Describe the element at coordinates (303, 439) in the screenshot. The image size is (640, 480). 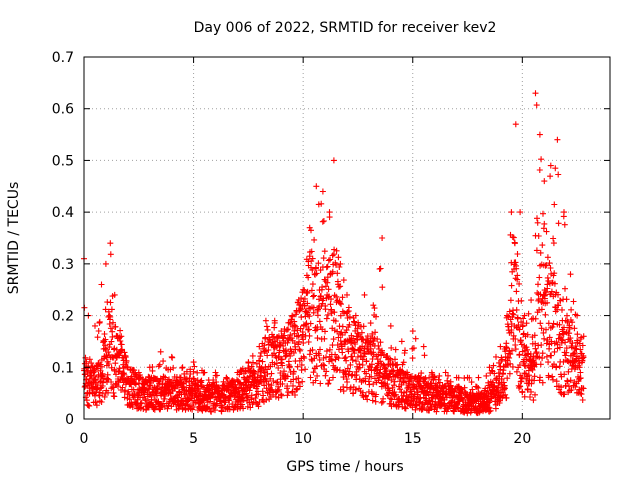
I see `x-tick-label: 10` at that location.